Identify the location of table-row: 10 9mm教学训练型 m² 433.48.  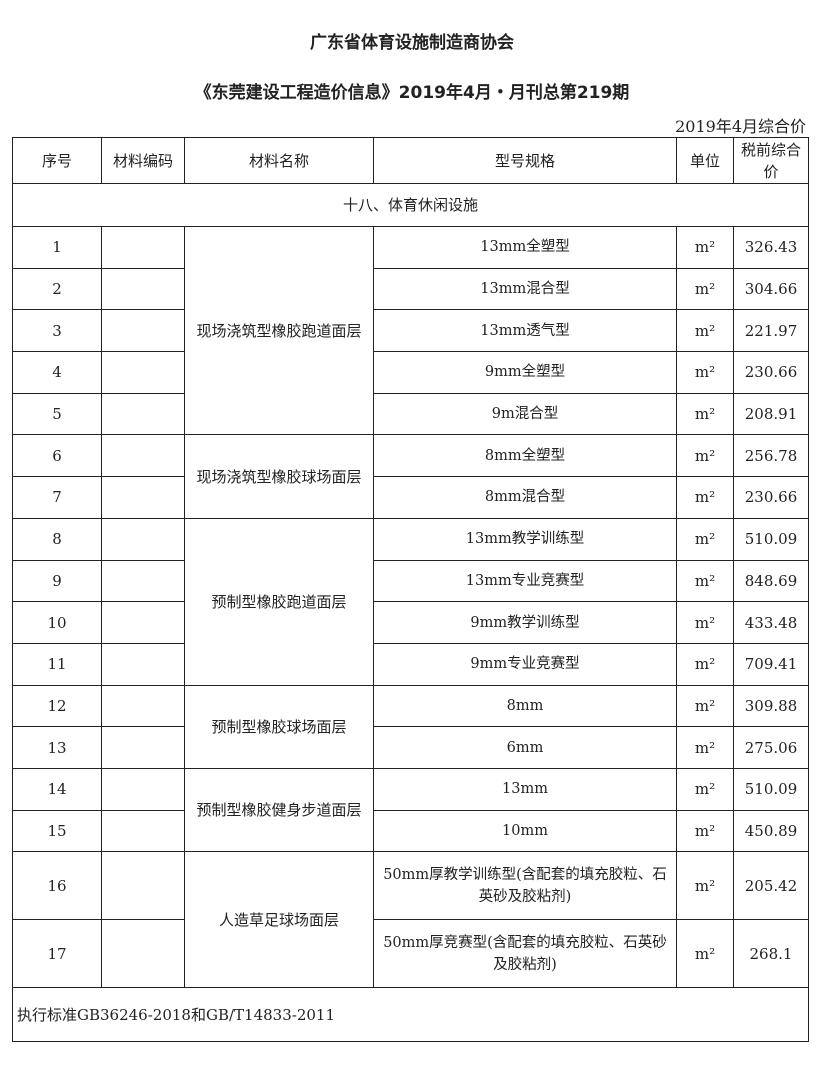
(410, 622).